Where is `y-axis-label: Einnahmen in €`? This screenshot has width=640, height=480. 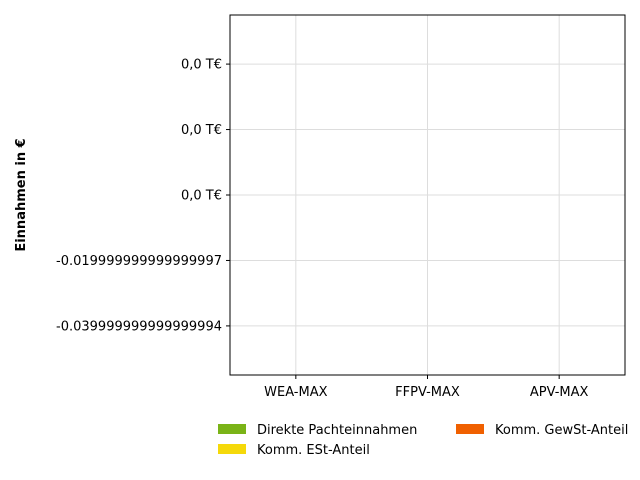 y-axis-label: Einnahmen in € is located at coordinates (21, 194).